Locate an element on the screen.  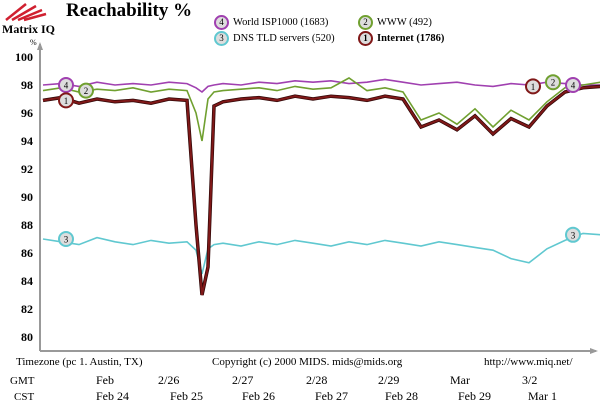
logo-text: Matrix IQ is located at coordinates (28, 29).